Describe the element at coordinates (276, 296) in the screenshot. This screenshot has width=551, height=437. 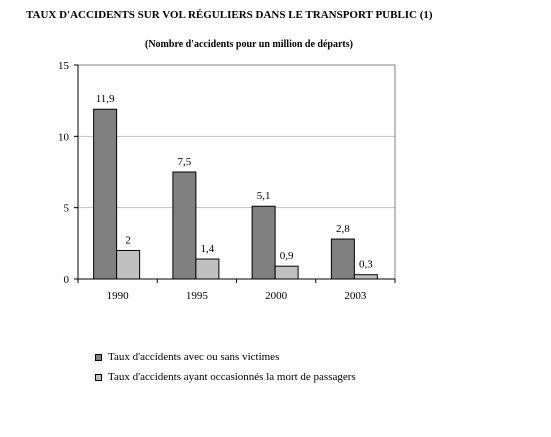
I see `x-tick-label: 2000` at that location.